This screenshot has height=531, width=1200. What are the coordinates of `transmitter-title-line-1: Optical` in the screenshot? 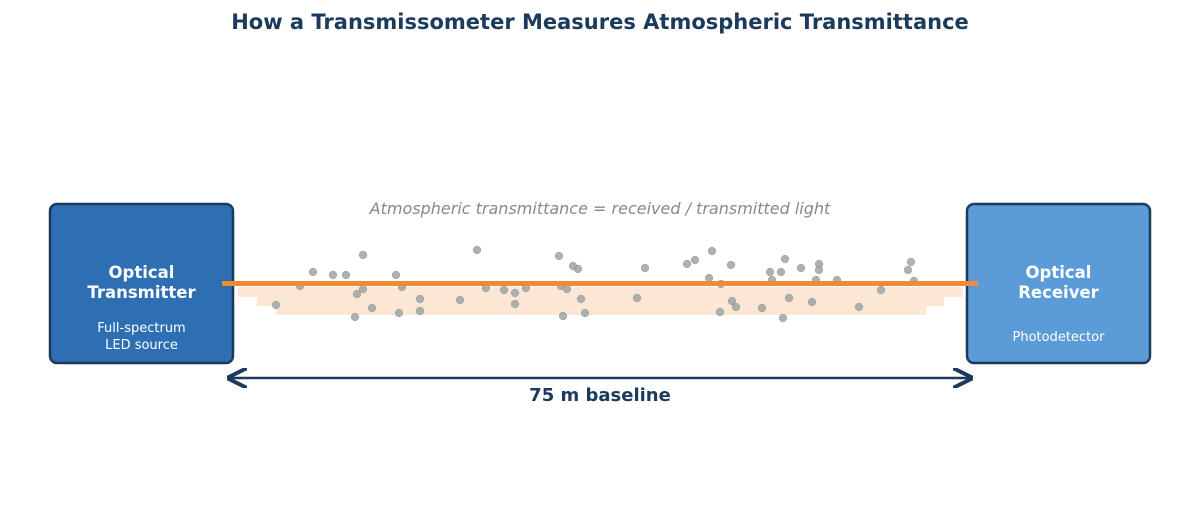 It's located at (142, 272).